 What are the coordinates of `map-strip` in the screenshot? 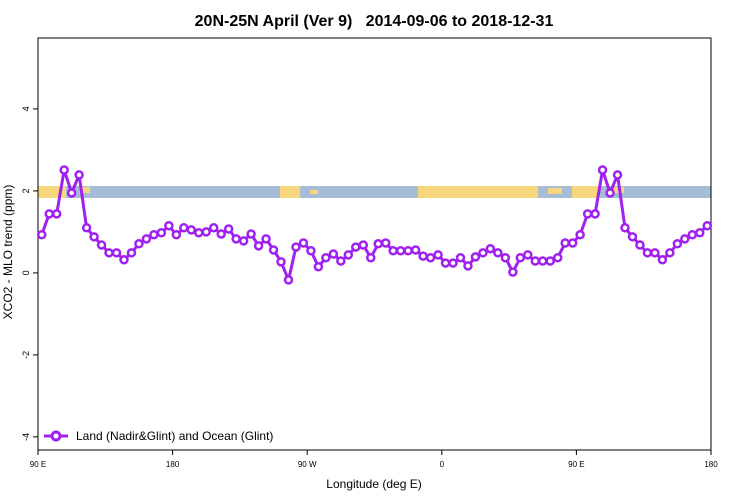 It's located at (374, 192).